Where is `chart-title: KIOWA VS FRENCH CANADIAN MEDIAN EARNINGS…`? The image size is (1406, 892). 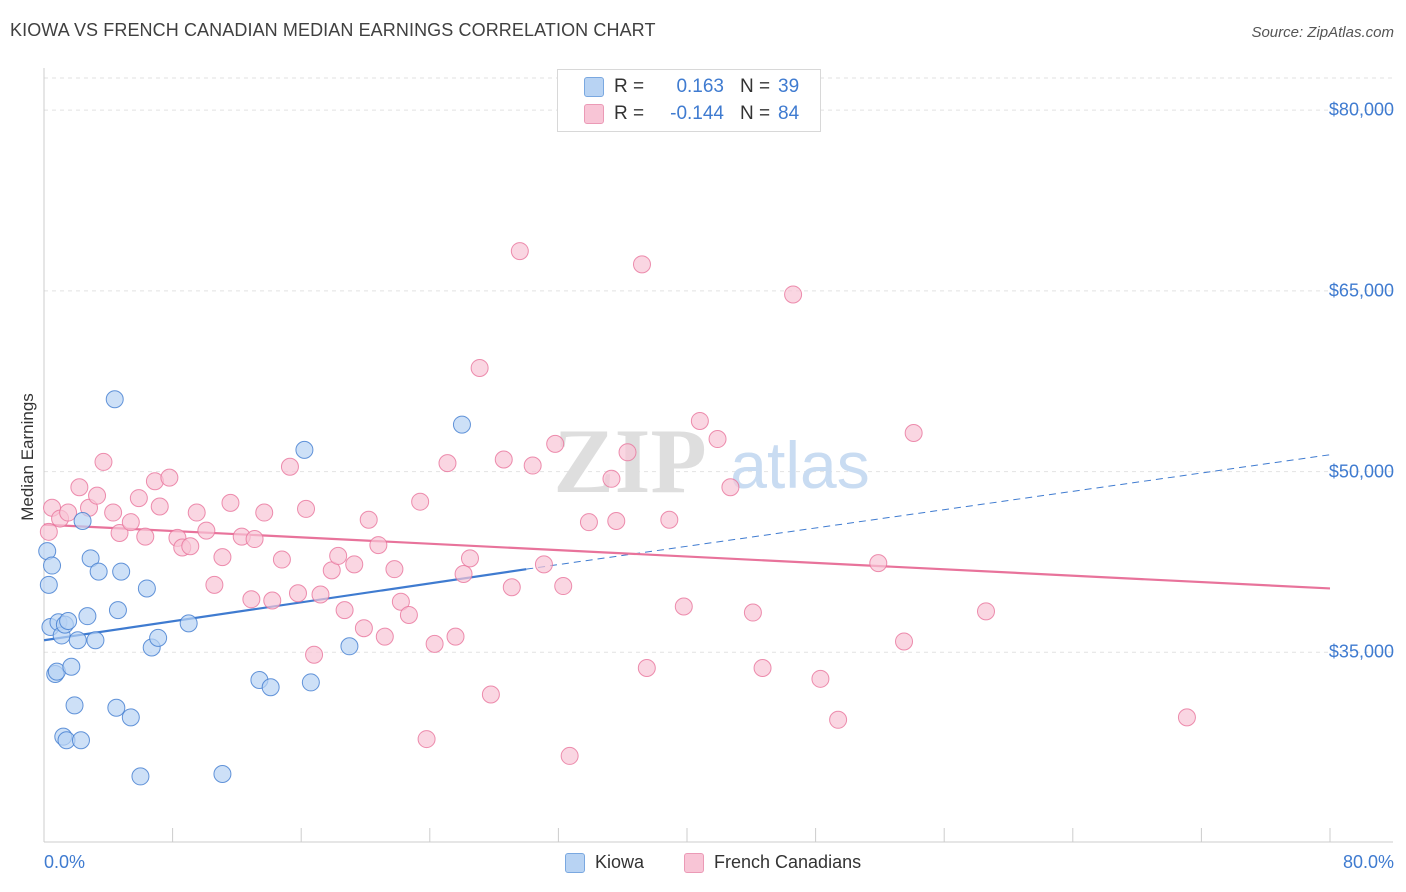
chart-title: KIOWA VS FRENCH CANADIAN MEDIAN EARNINGS… is located at coordinates (333, 30).